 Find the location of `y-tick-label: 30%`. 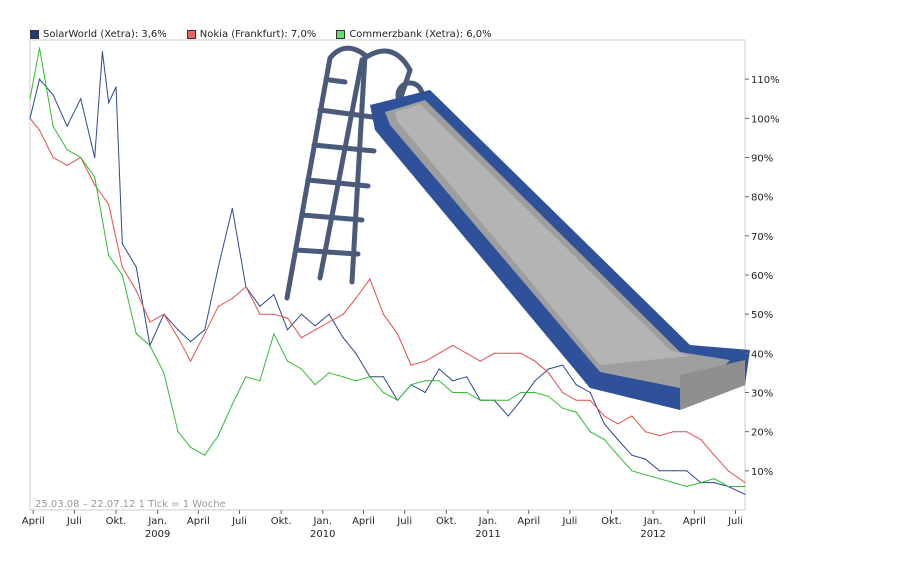

y-tick-label: 30% is located at coordinates (762, 394).